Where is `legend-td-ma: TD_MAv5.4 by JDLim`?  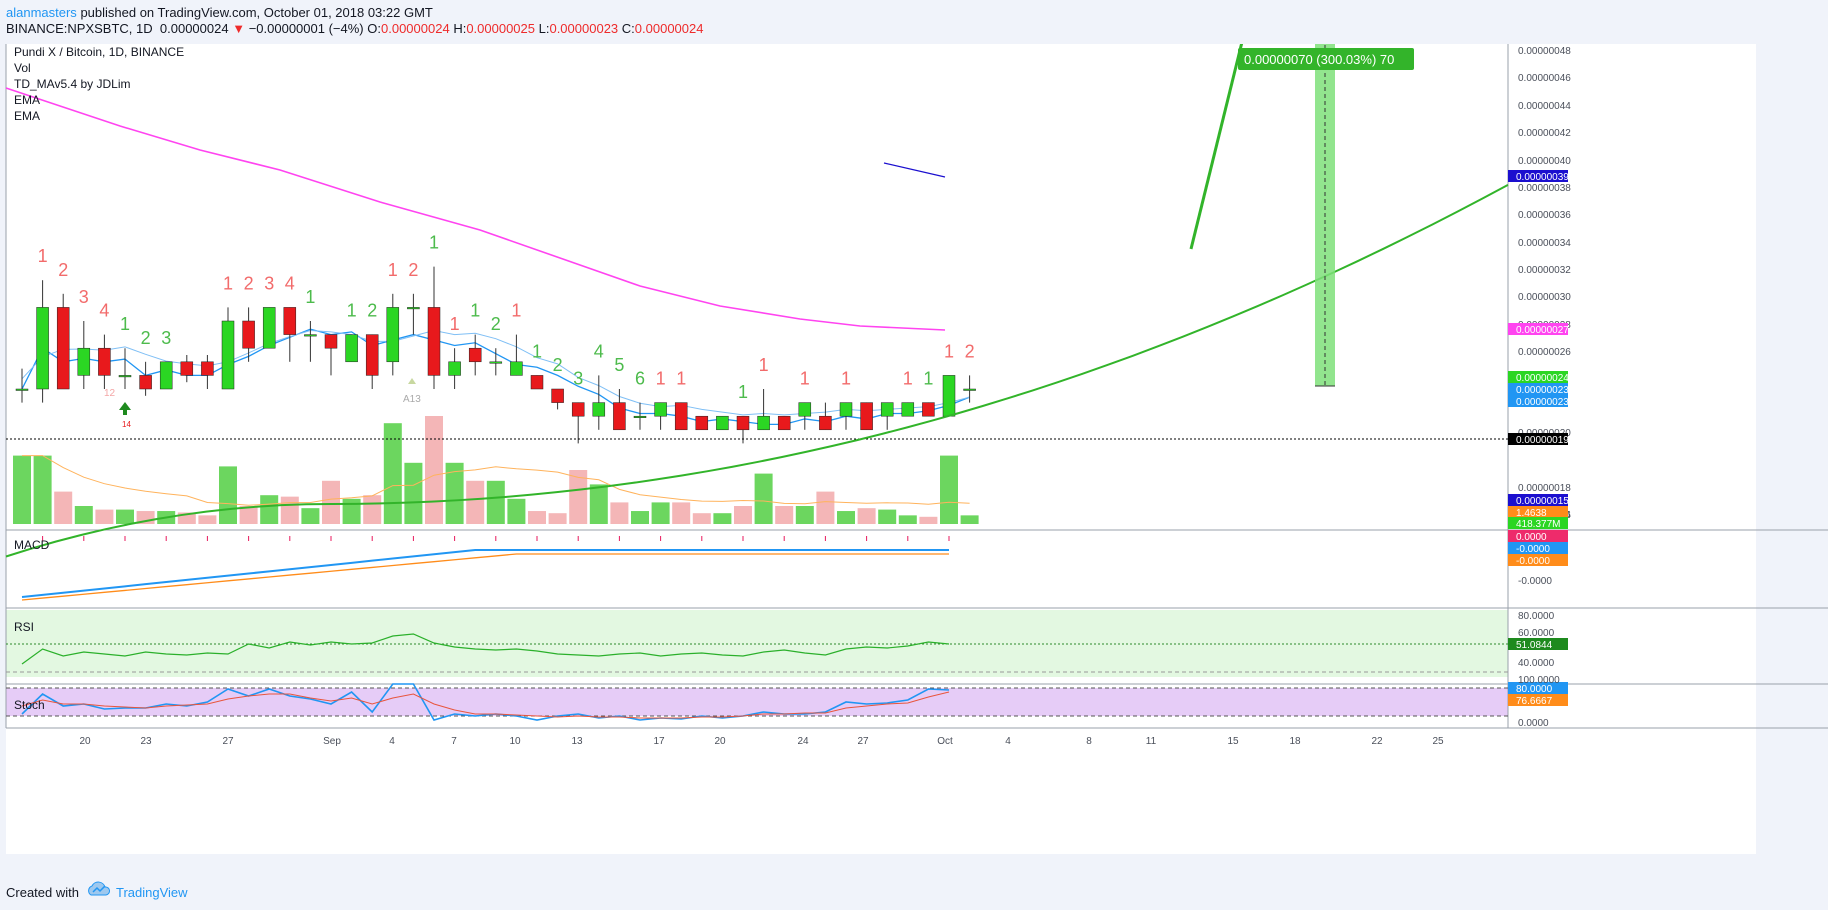
legend-td-ma: TD_MAv5.4 by JDLim is located at coordinates (72, 84).